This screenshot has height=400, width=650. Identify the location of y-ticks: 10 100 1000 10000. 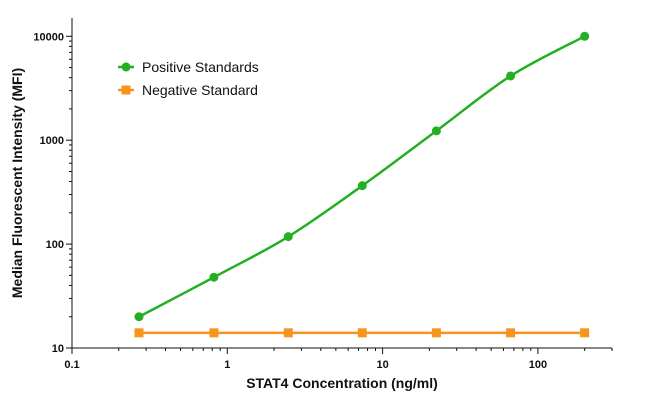
(52, 193).